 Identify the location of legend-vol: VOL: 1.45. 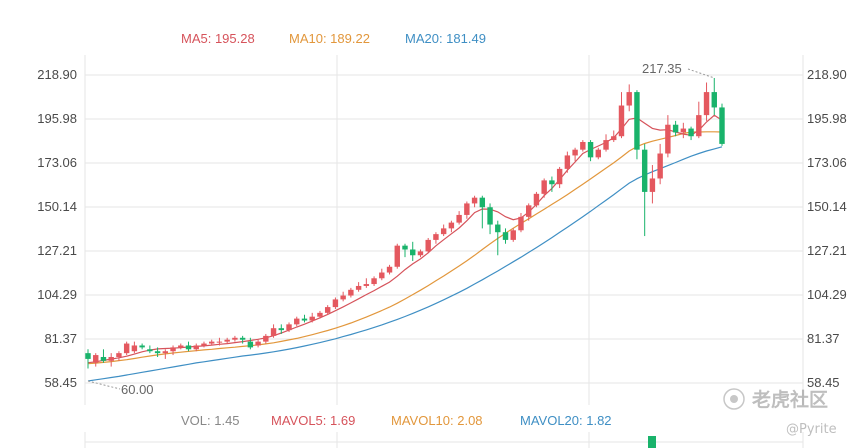
(210, 420).